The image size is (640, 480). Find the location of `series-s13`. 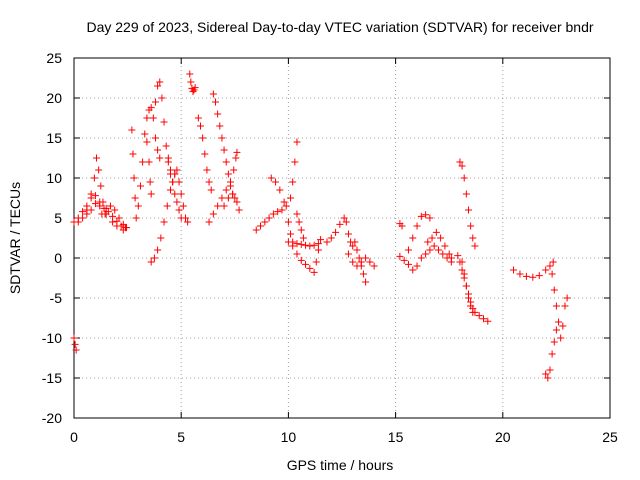

series-s13 is located at coordinates (204, 154).